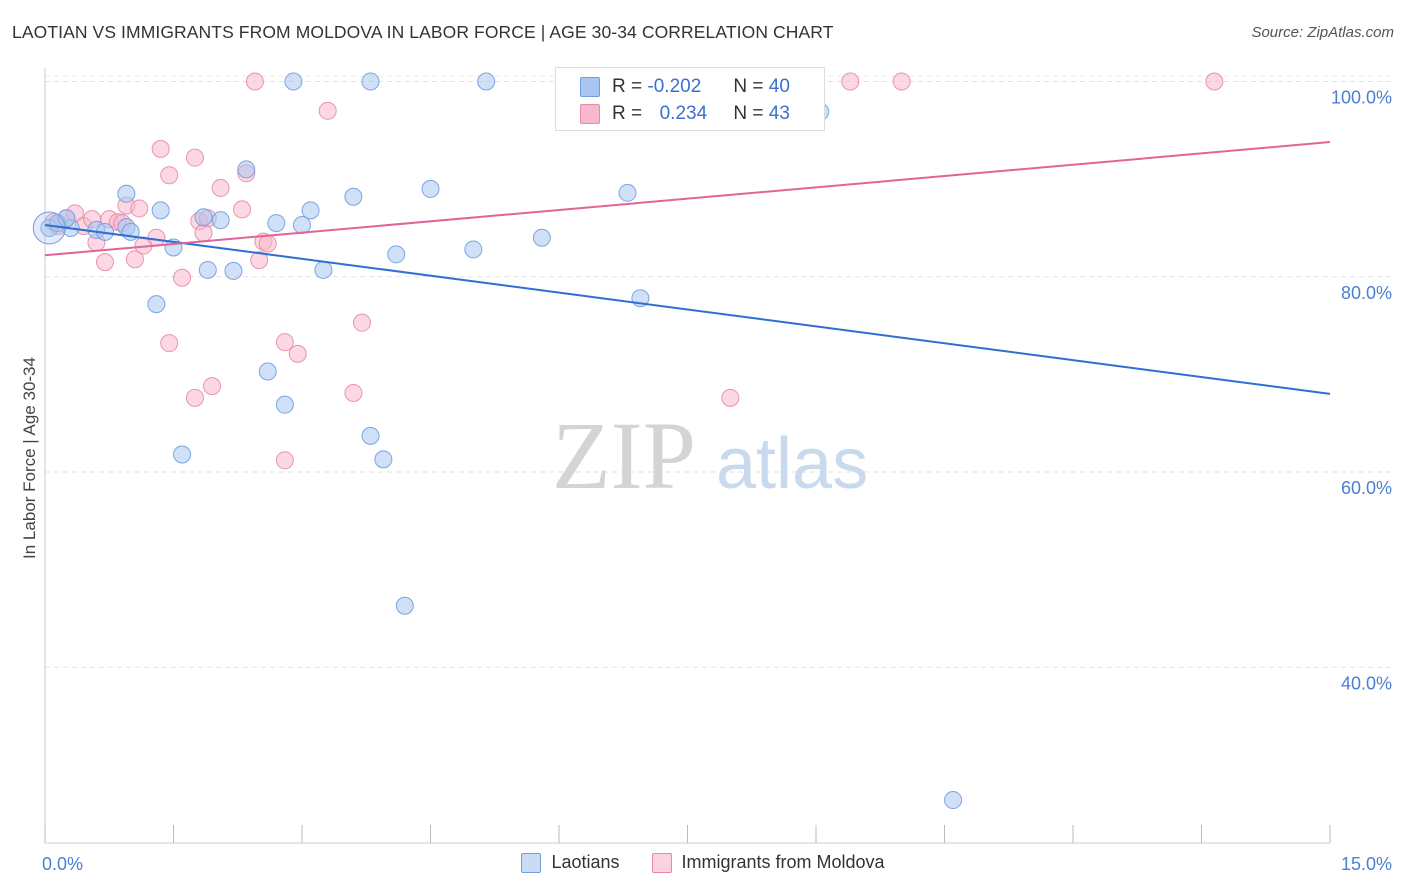 The width and height of the screenshot is (1406, 892). Describe the element at coordinates (1366, 488) in the screenshot. I see `y-tick-label: 60.0%` at that location.